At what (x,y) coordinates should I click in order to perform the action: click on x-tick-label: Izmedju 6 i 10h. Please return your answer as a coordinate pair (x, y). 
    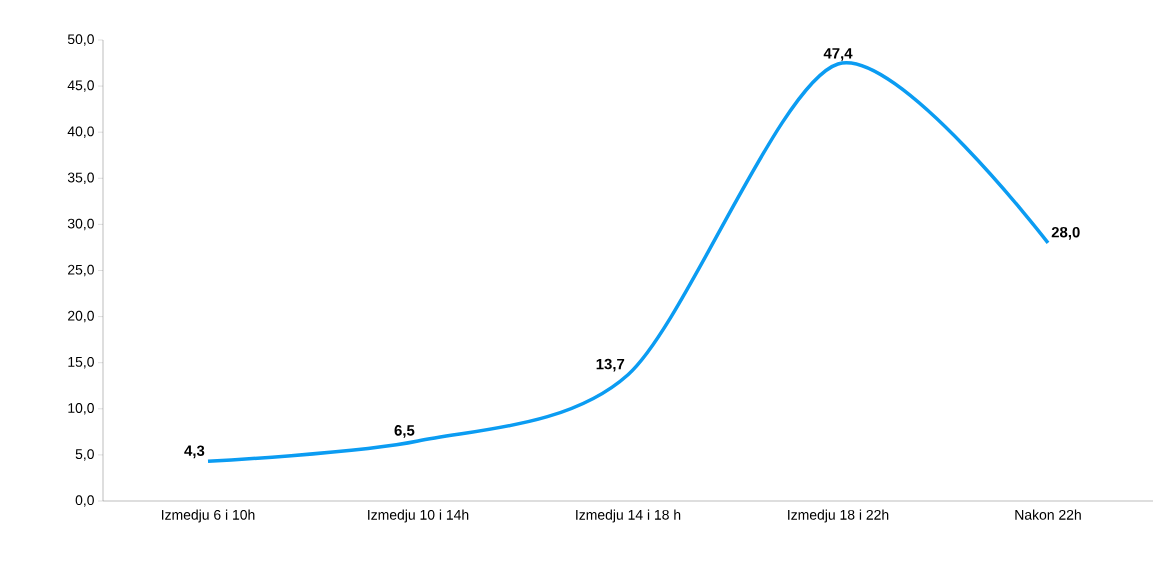
    Looking at the image, I should click on (208, 516).